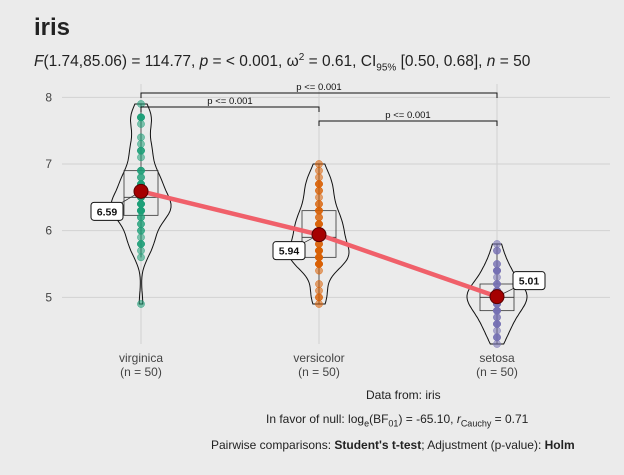  I want to click on mean-label: 5.94, so click(289, 252).